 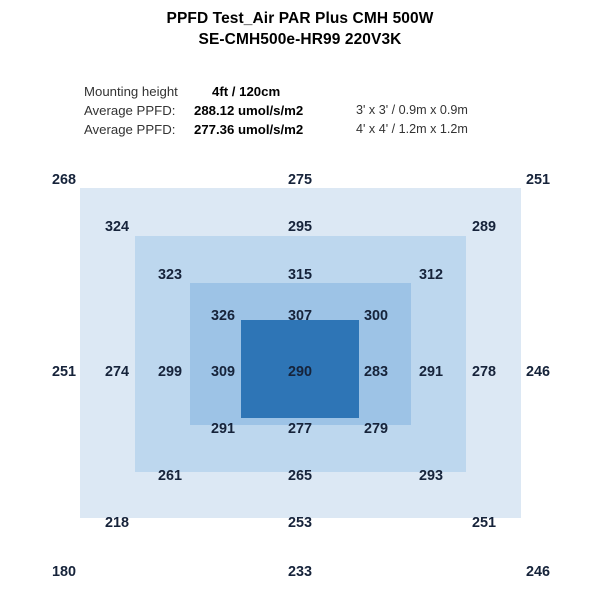 What do you see at coordinates (376, 316) in the screenshot?
I see `value-r3c5: 300` at bounding box center [376, 316].